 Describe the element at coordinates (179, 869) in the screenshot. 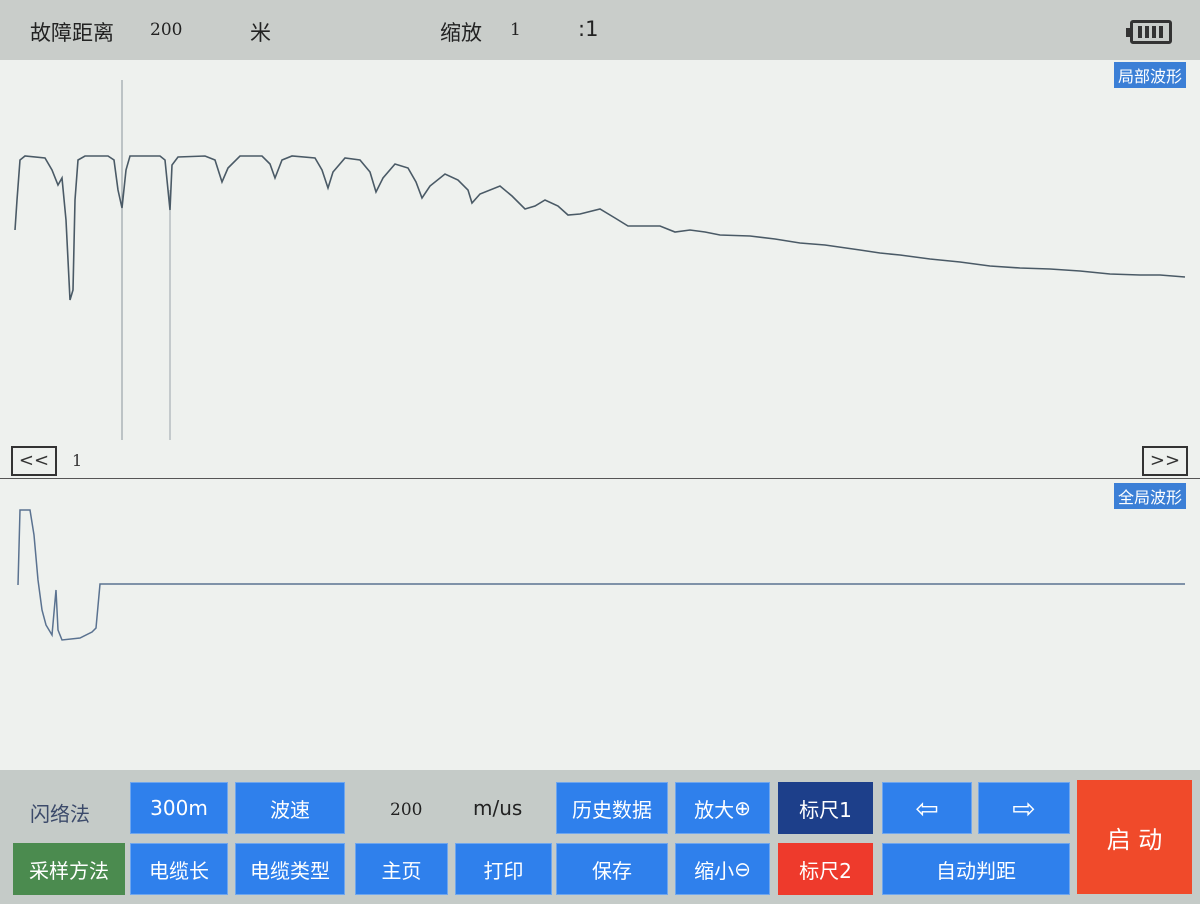

I see `cable-length-button: 电缆长` at that location.